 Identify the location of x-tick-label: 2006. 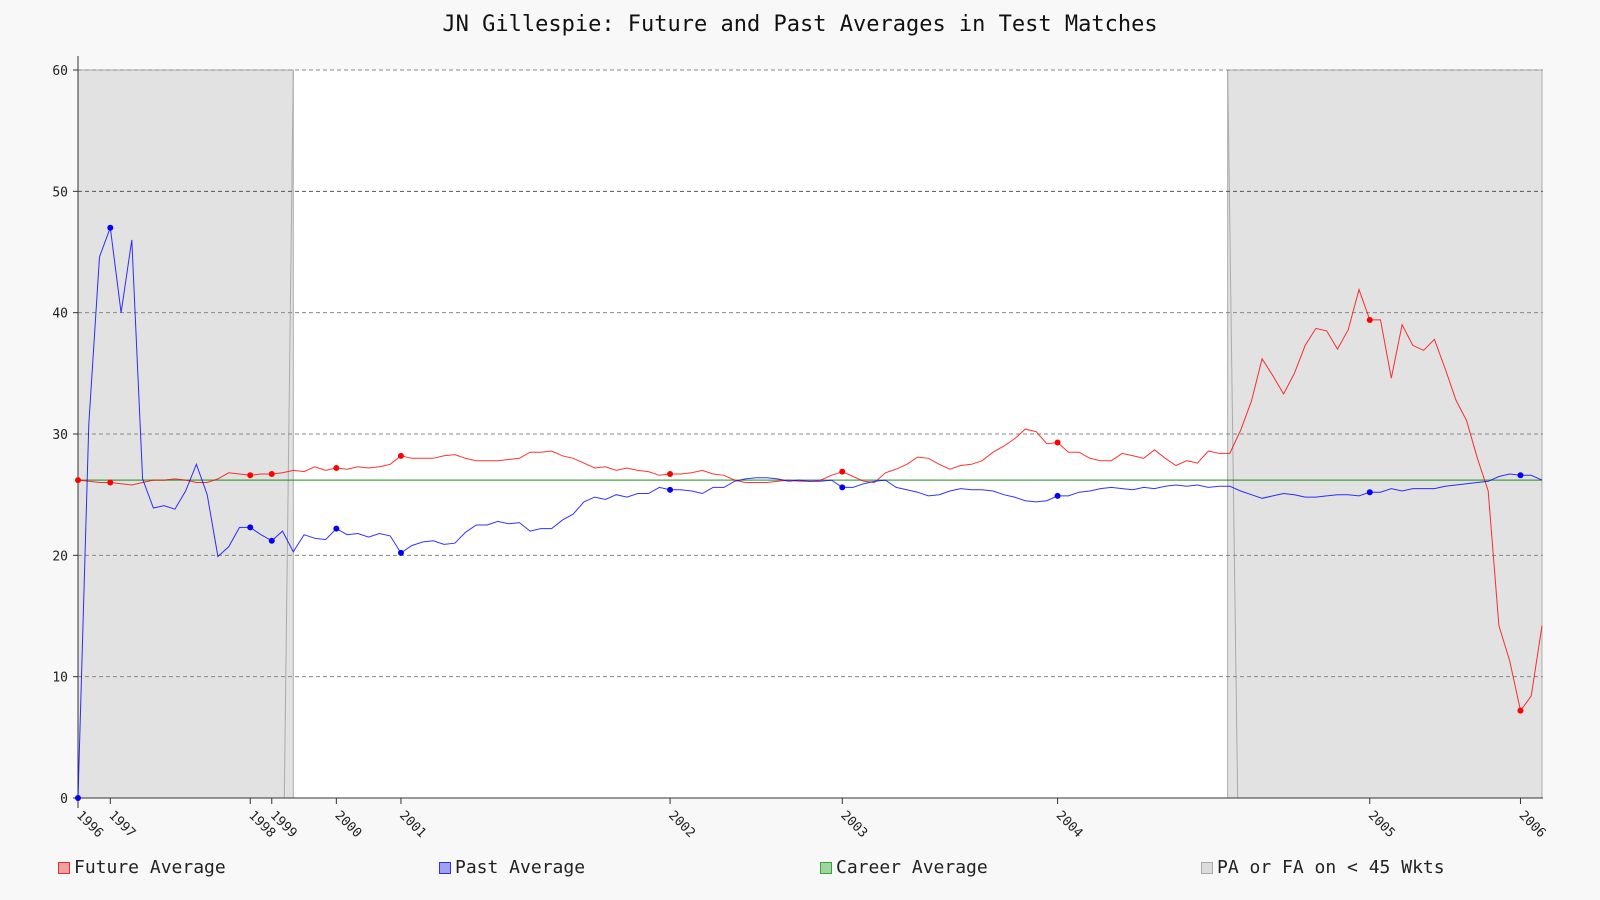
(1532, 824).